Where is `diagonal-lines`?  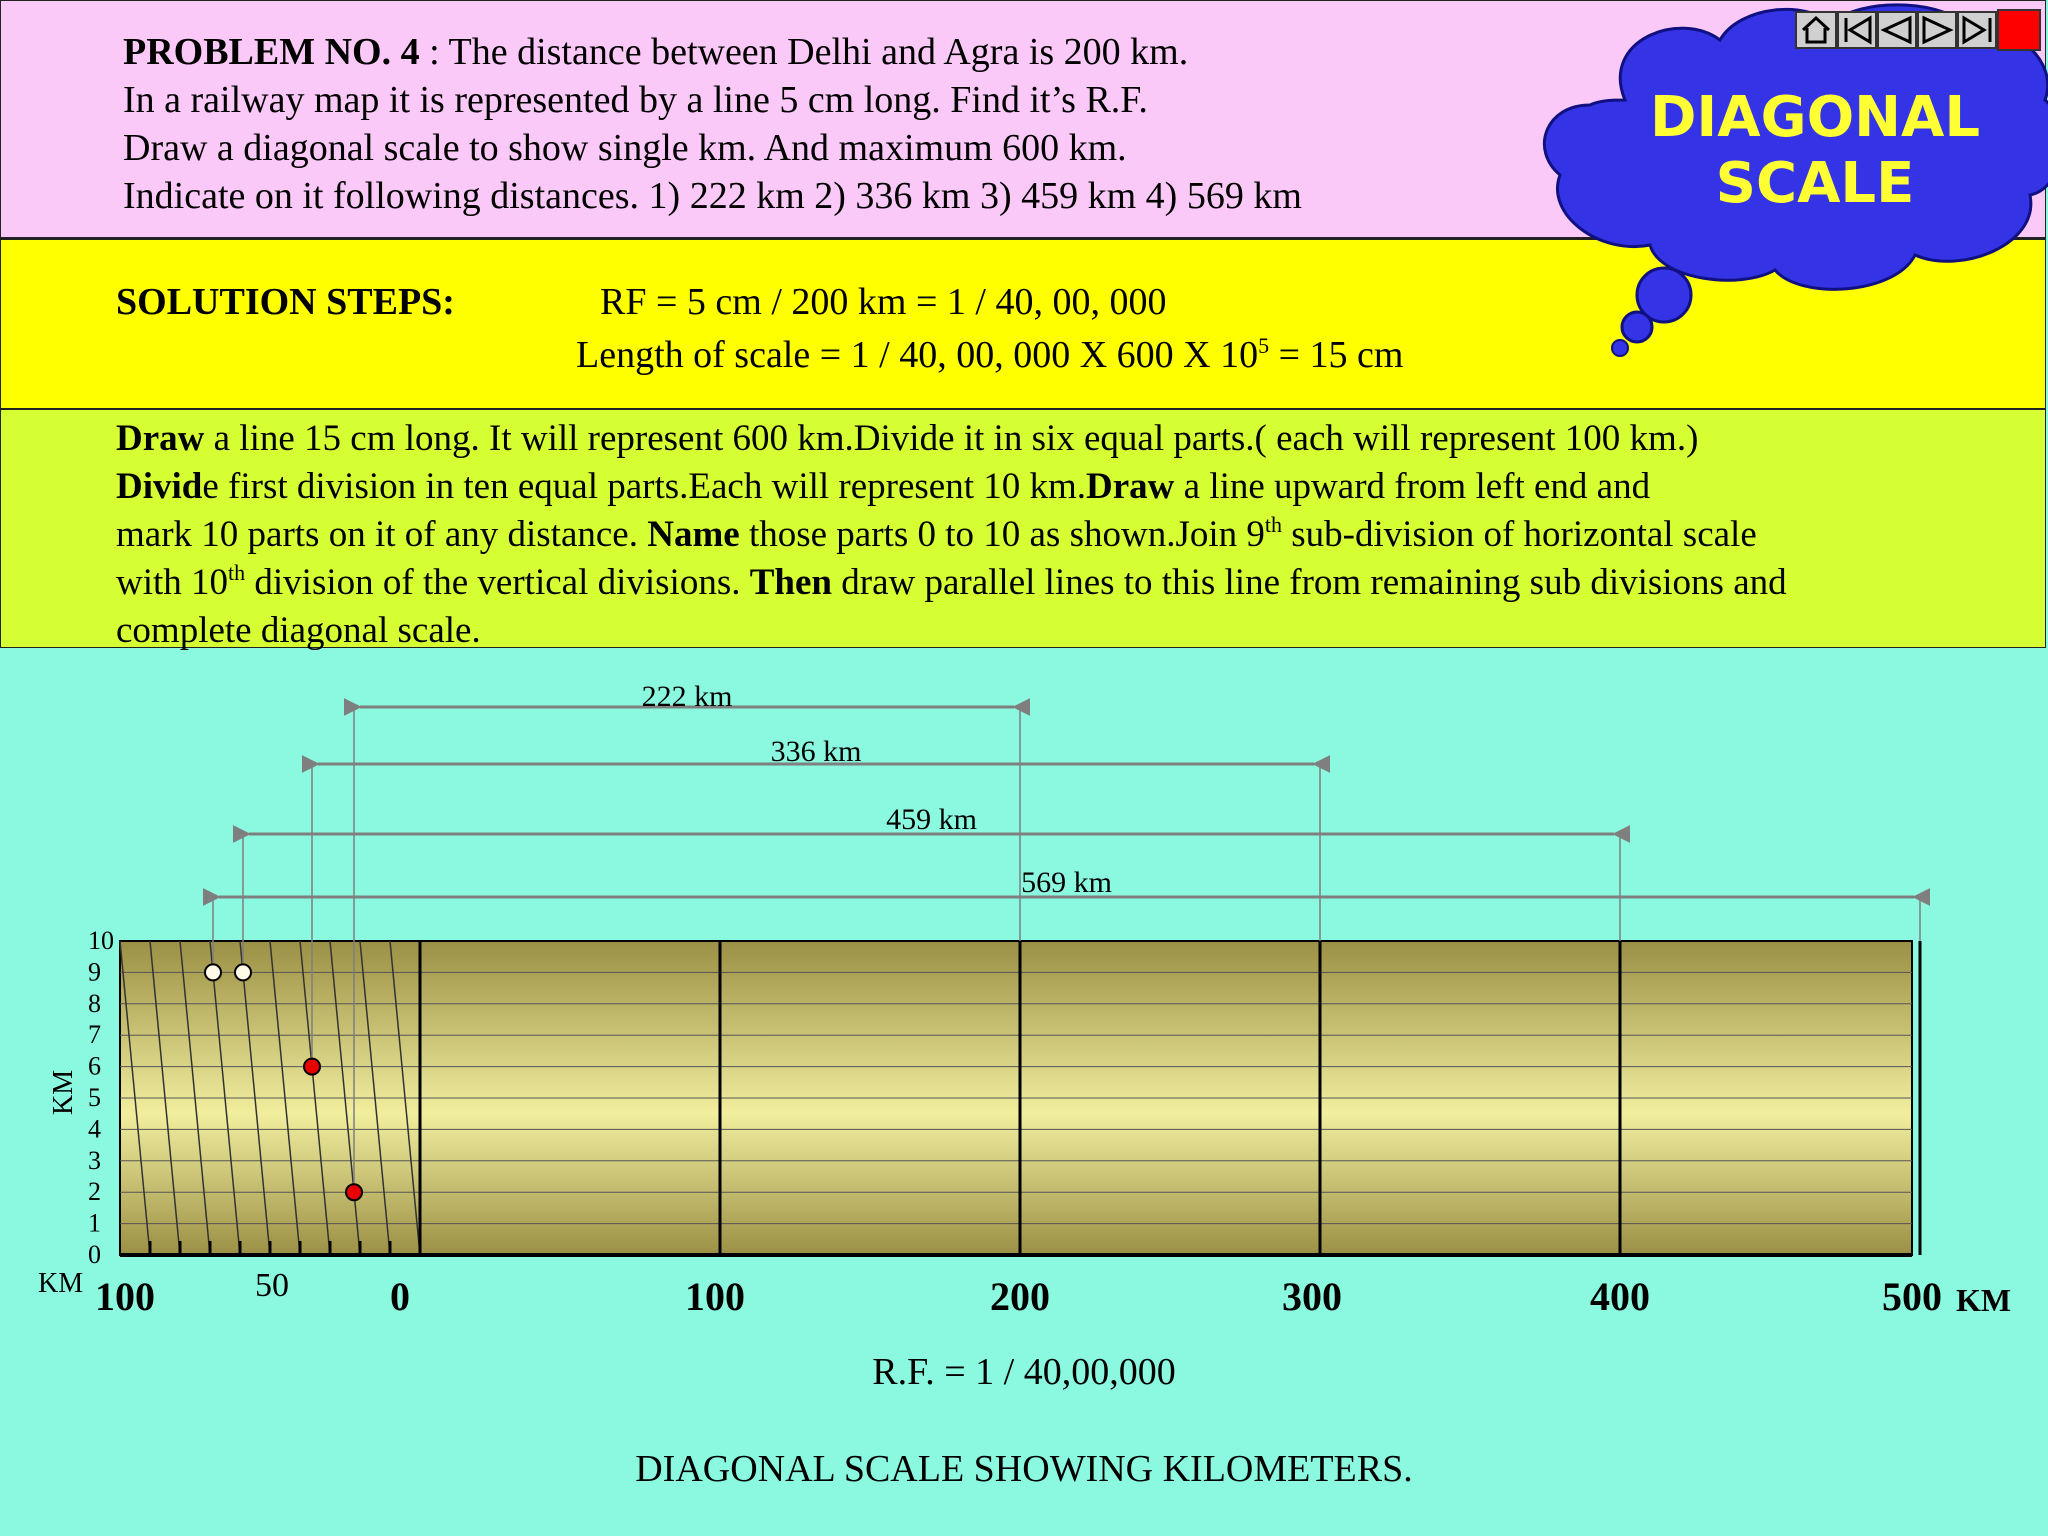 diagonal-lines is located at coordinates (270, 1098).